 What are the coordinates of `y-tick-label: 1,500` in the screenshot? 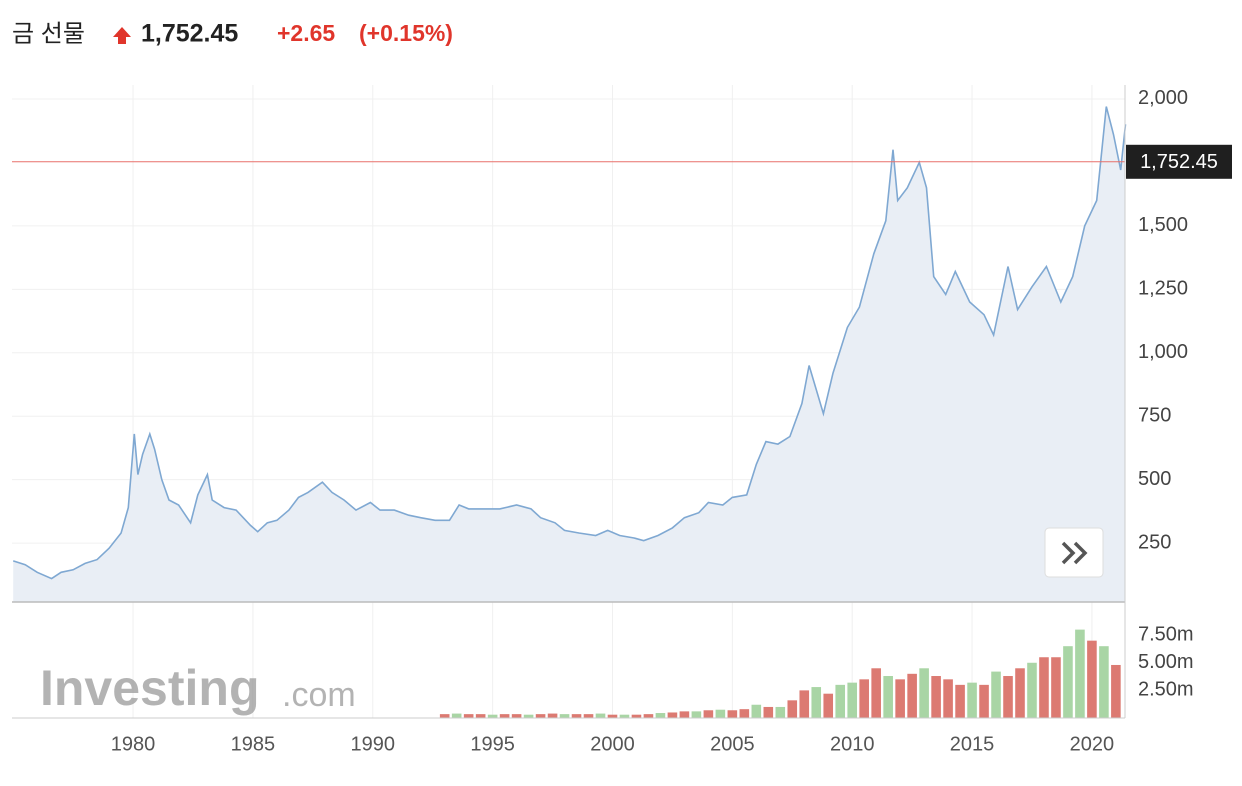 It's located at (1163, 225).